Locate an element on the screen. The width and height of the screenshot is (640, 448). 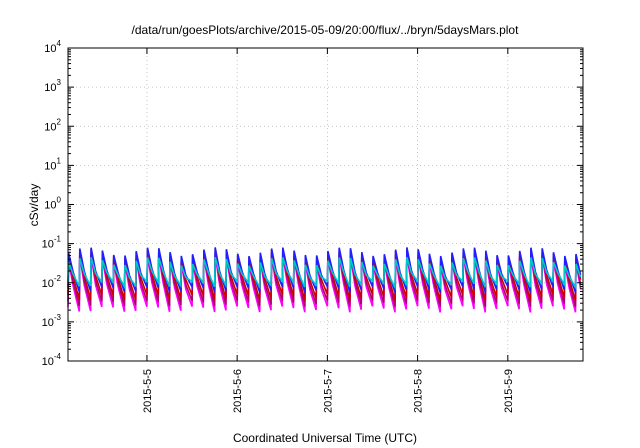
x-tick-label: 2015-5-8 is located at coordinates (419, 391).